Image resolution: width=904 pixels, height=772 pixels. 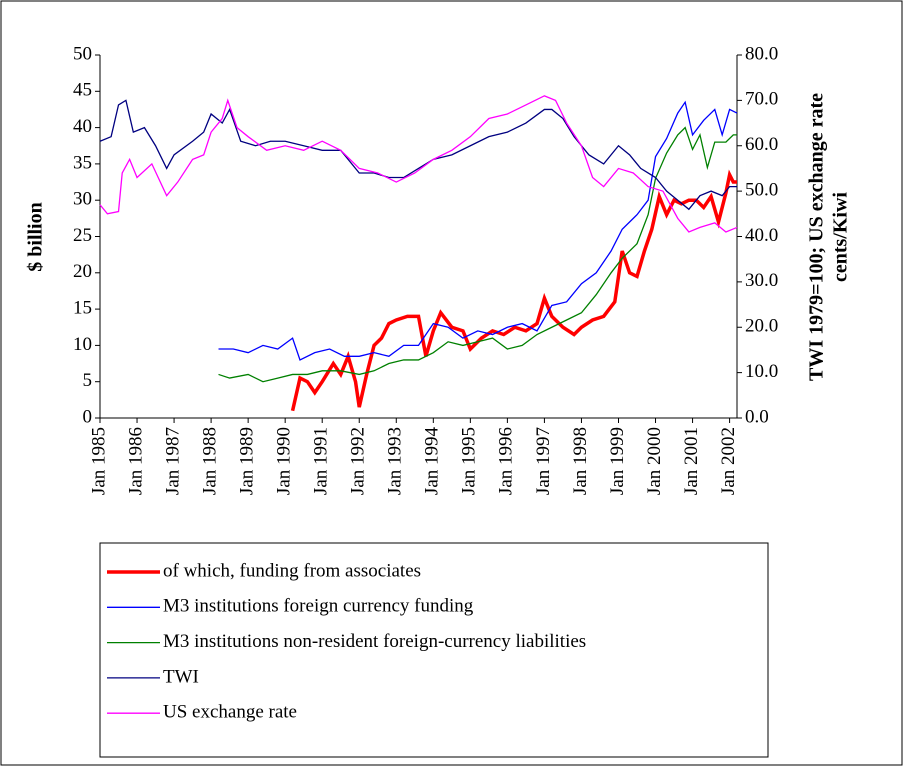 What do you see at coordinates (82, 162) in the screenshot?
I see `y-tick-label: 35` at bounding box center [82, 162].